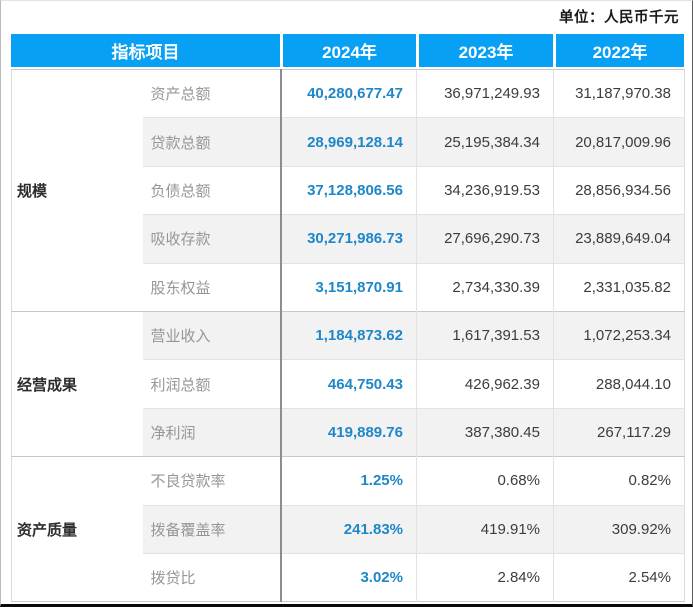 Image resolution: width=693 pixels, height=607 pixels. I want to click on value-2024: 1.25%, so click(348, 481).